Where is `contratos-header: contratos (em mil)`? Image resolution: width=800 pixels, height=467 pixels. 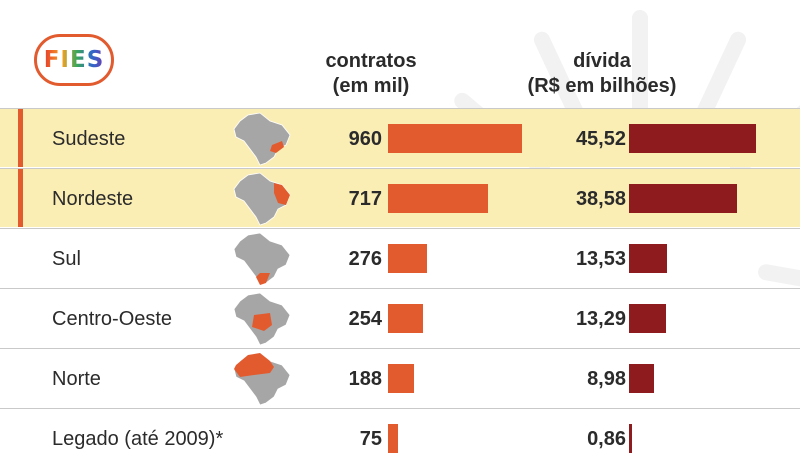 contratos-header: contratos (em mil) is located at coordinates (371, 74).